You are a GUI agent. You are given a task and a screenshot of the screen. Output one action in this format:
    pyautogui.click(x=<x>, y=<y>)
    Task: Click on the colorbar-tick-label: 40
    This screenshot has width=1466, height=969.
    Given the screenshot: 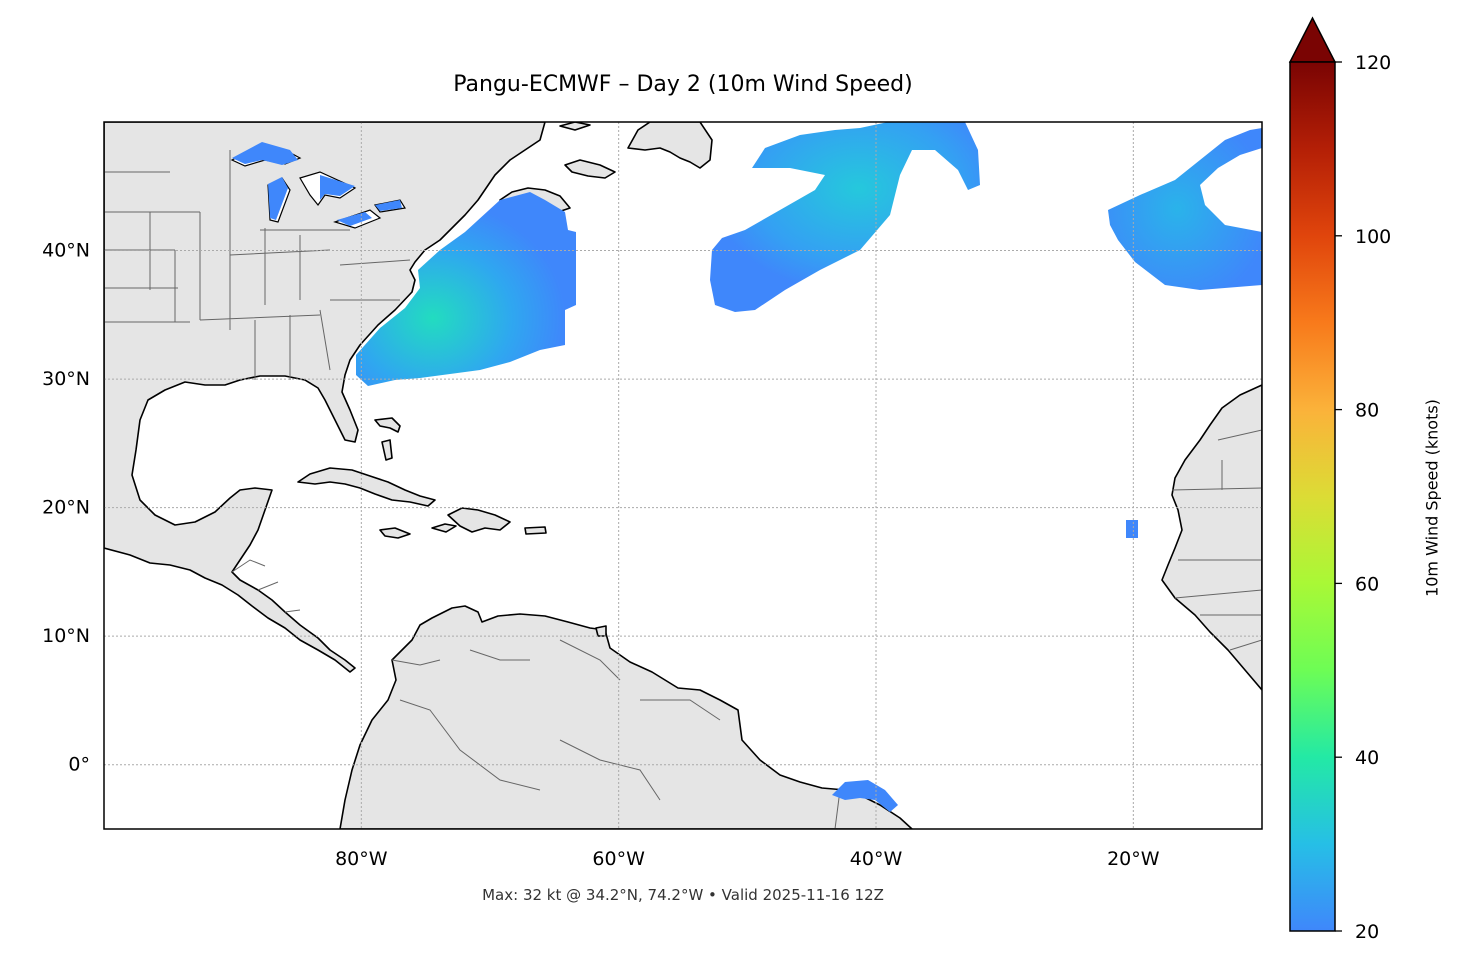 What is the action you would take?
    pyautogui.click(x=1367, y=758)
    